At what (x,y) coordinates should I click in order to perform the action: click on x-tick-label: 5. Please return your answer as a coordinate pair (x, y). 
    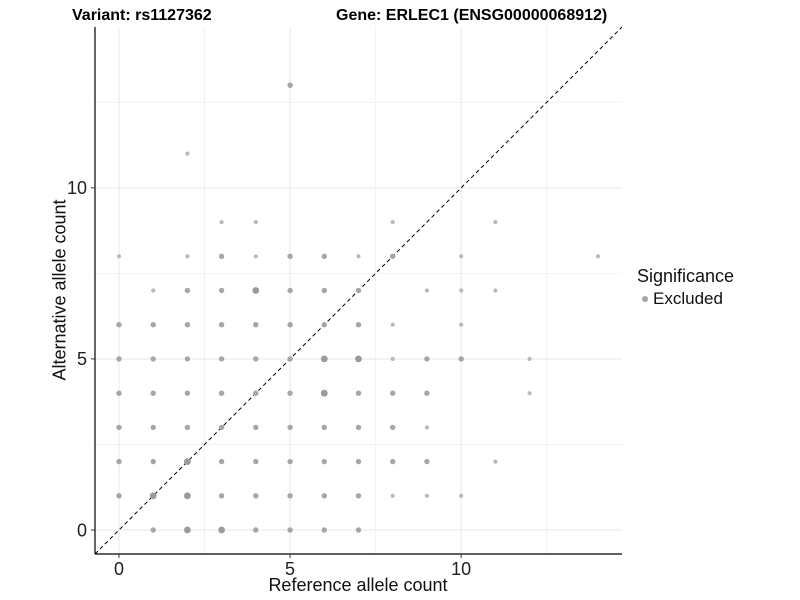
    Looking at the image, I should click on (290, 569).